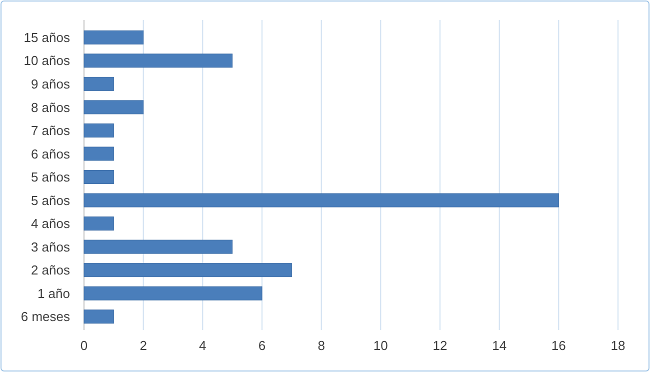 Image resolution: width=650 pixels, height=372 pixels. What do you see at coordinates (84, 345) in the screenshot?
I see `x-tick-label: 0` at bounding box center [84, 345].